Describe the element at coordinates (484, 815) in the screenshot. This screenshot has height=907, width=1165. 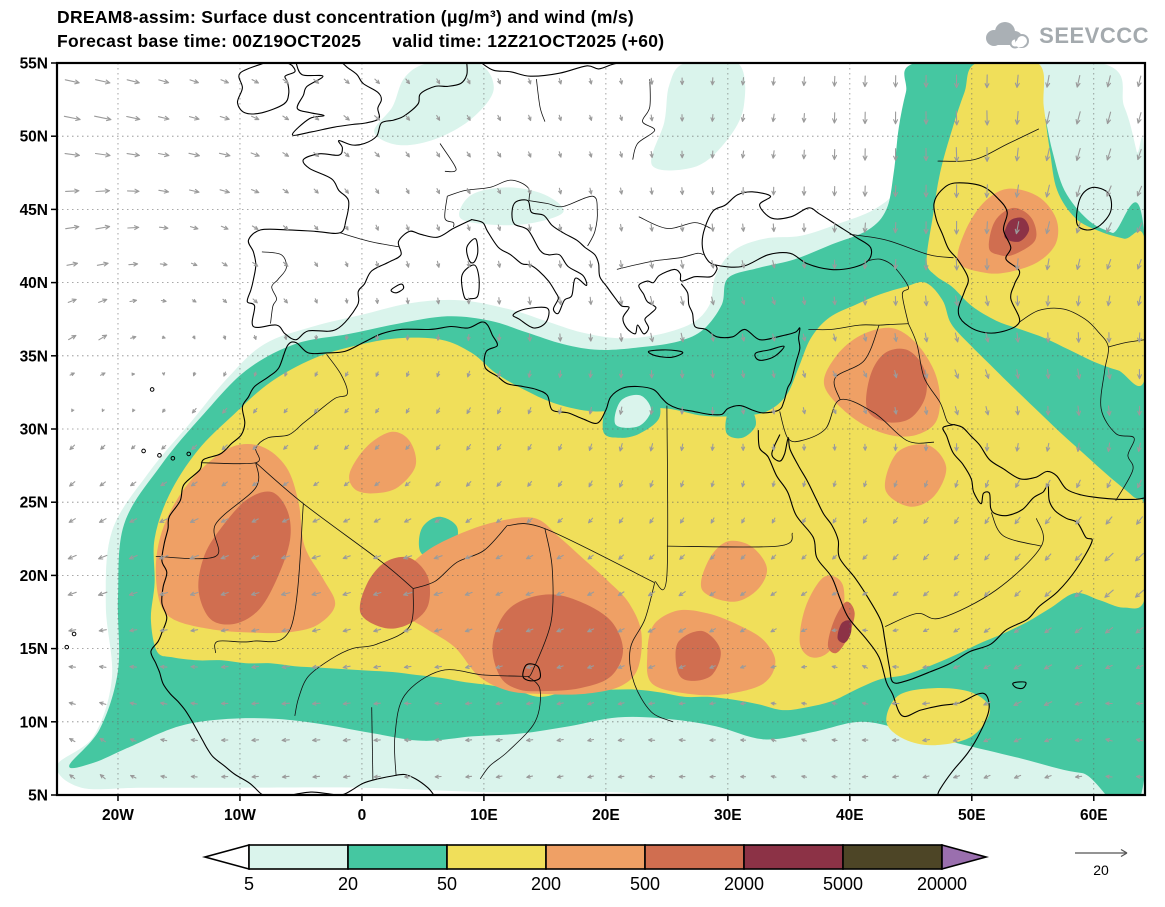
I see `lon-tick-label: 10E` at that location.